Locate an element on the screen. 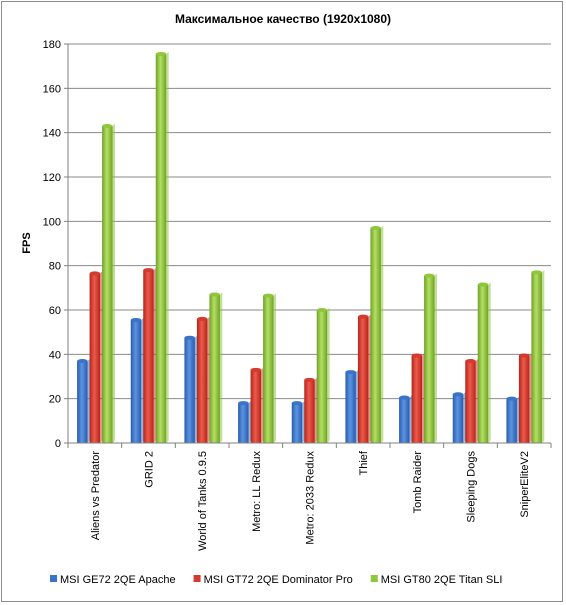 This screenshot has width=566, height=605. x-category-label: Thief is located at coordinates (364, 462).